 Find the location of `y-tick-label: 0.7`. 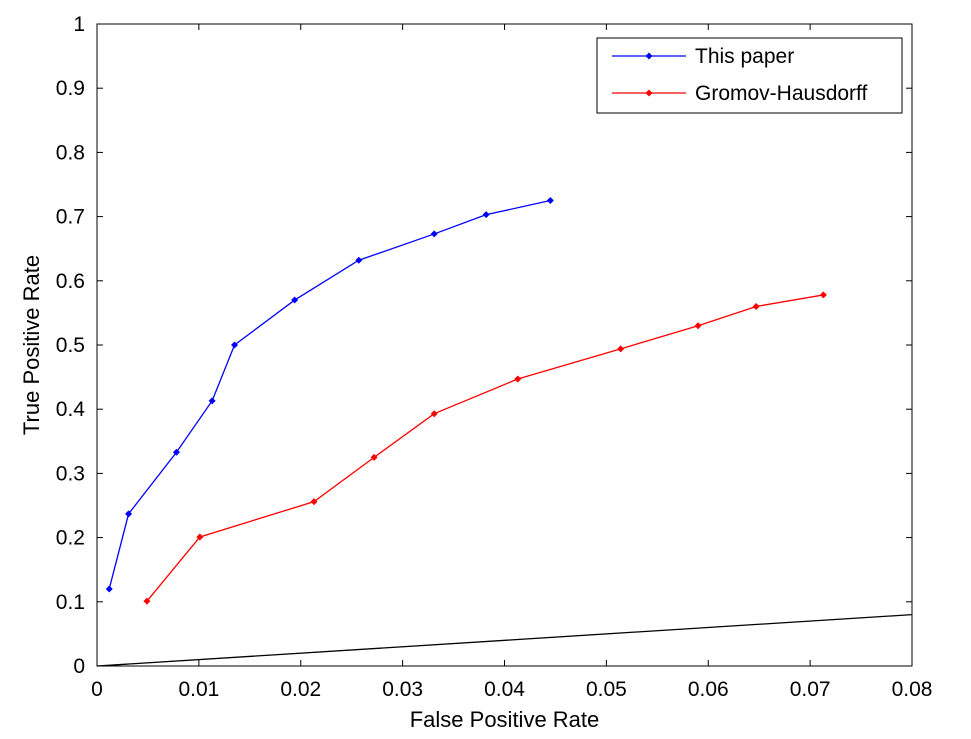

y-tick-label: 0.7 is located at coordinates (70, 217).